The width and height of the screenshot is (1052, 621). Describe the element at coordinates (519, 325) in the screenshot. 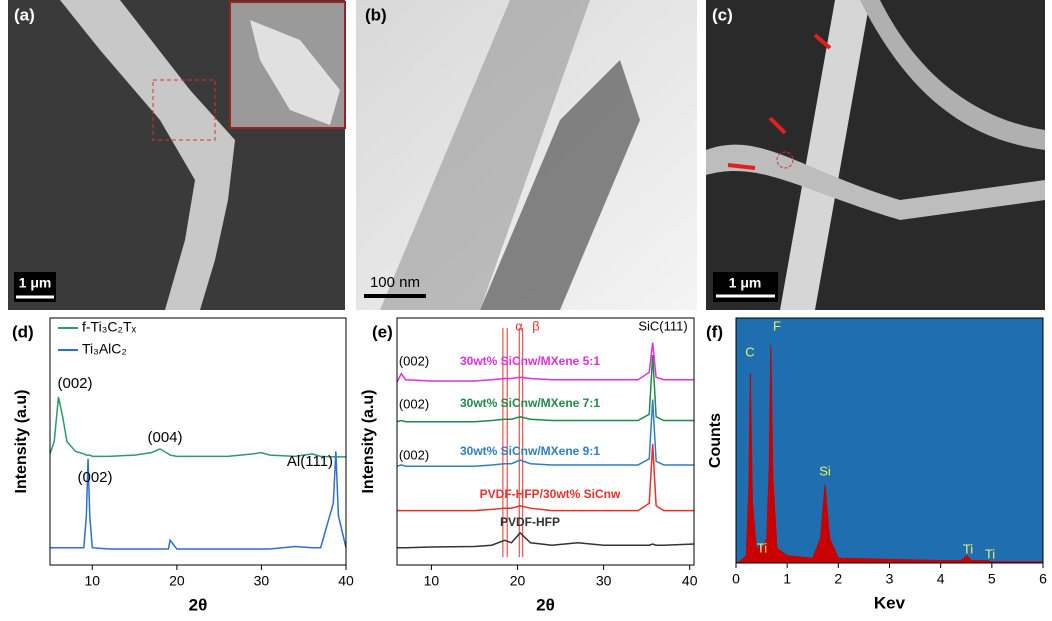

I see `annotation: α` at that location.